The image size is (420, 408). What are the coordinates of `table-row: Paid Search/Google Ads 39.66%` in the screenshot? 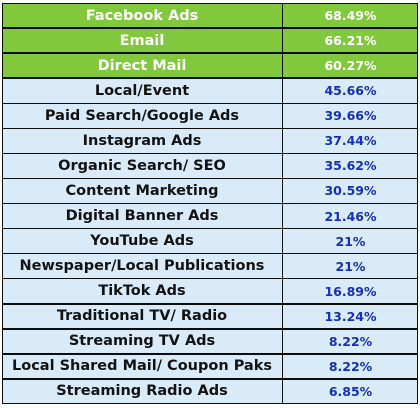 It's located at (210, 116).